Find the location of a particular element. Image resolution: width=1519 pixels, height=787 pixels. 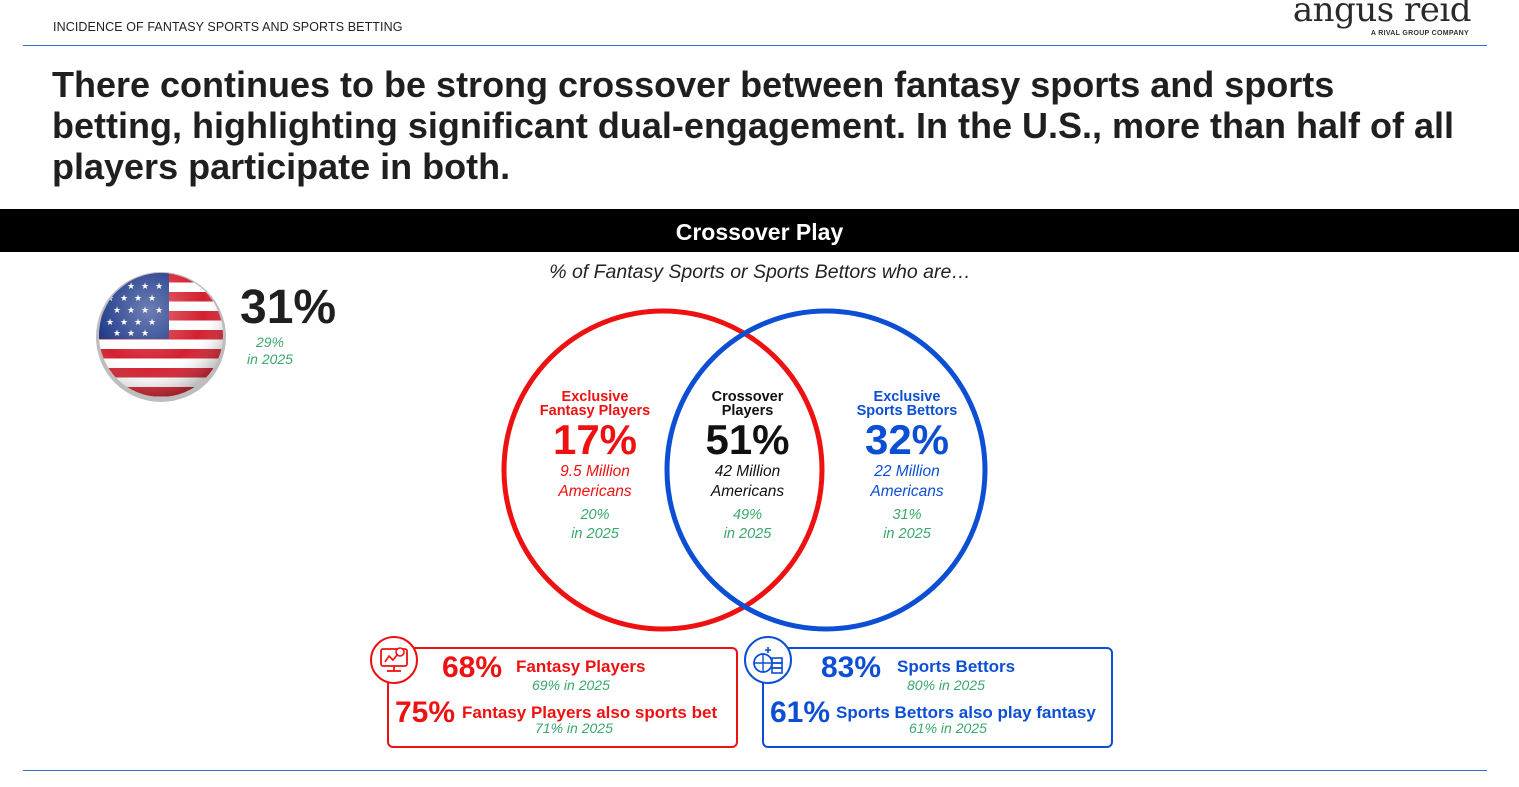

header-divider is located at coordinates (755, 45).